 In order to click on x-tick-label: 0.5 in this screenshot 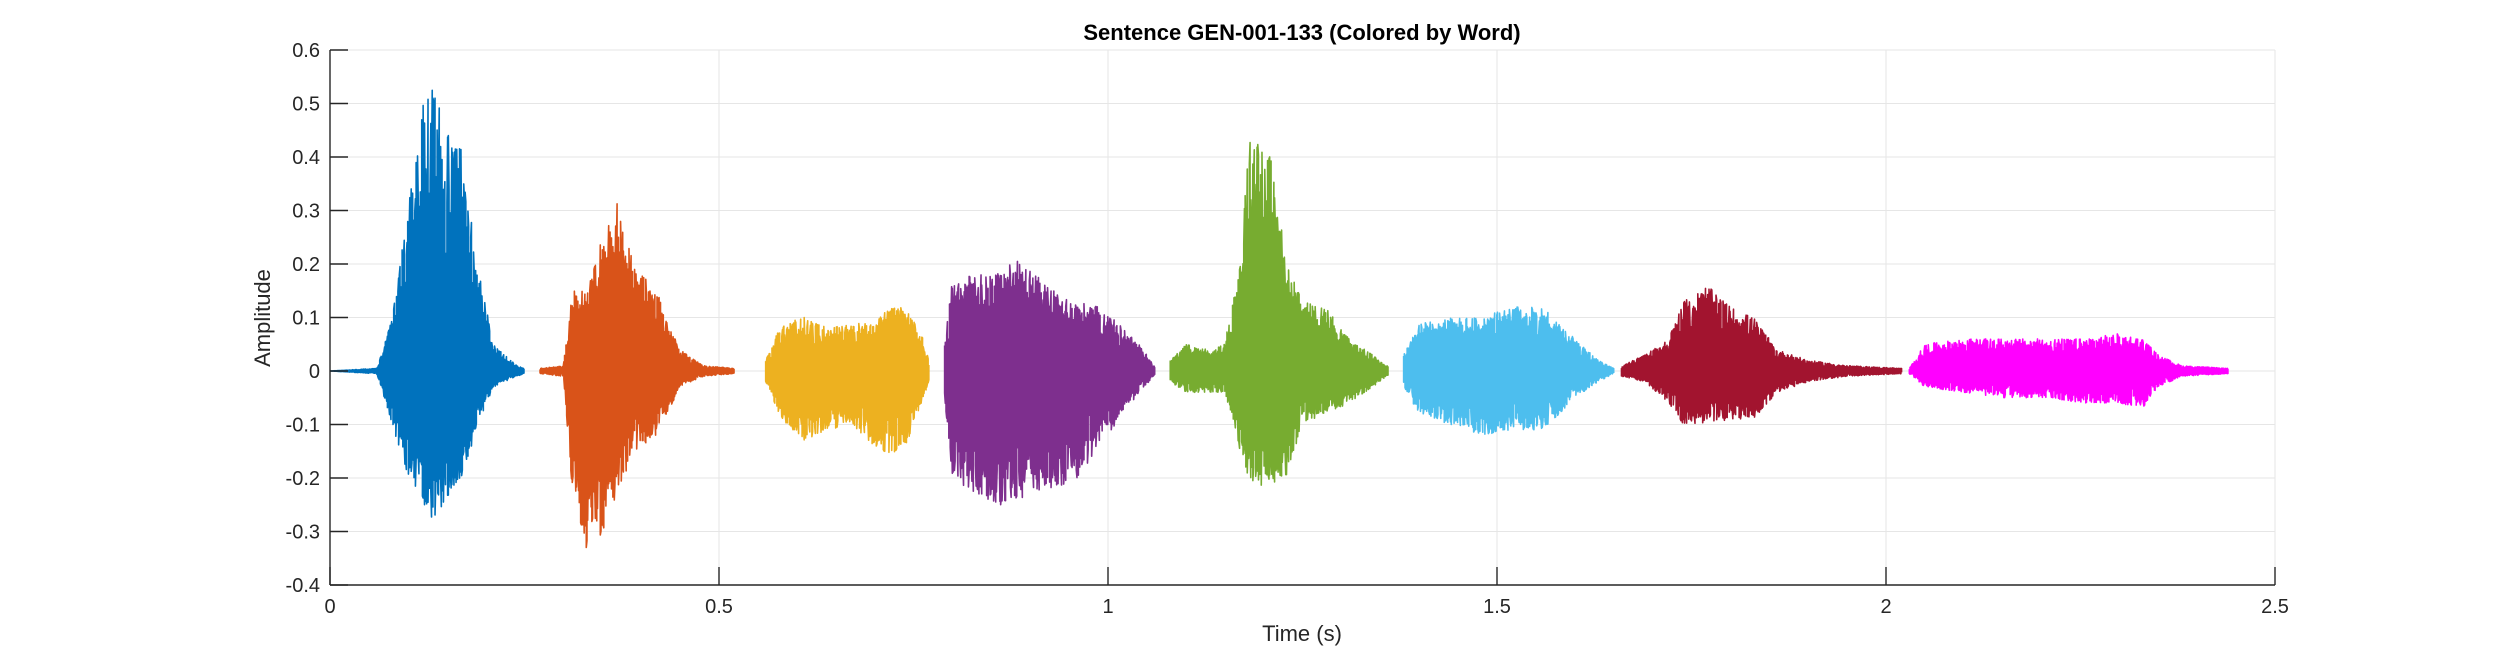, I will do `click(719, 607)`.